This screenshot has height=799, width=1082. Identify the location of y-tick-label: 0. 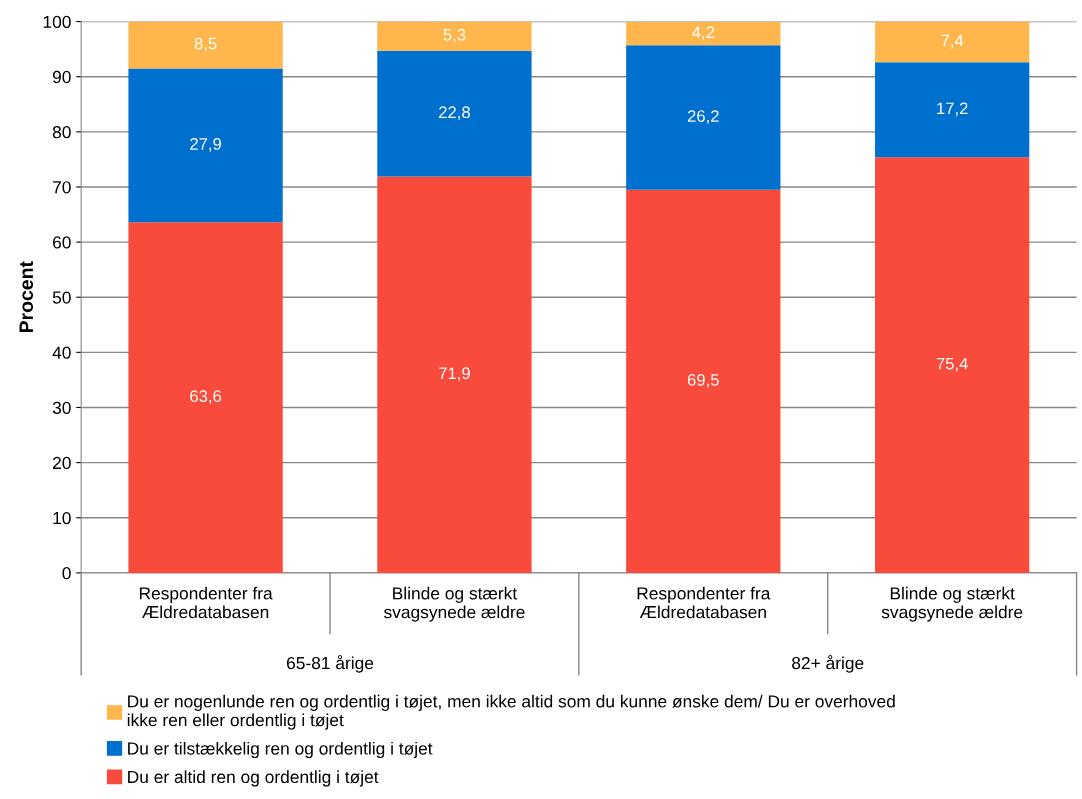
(66, 573).